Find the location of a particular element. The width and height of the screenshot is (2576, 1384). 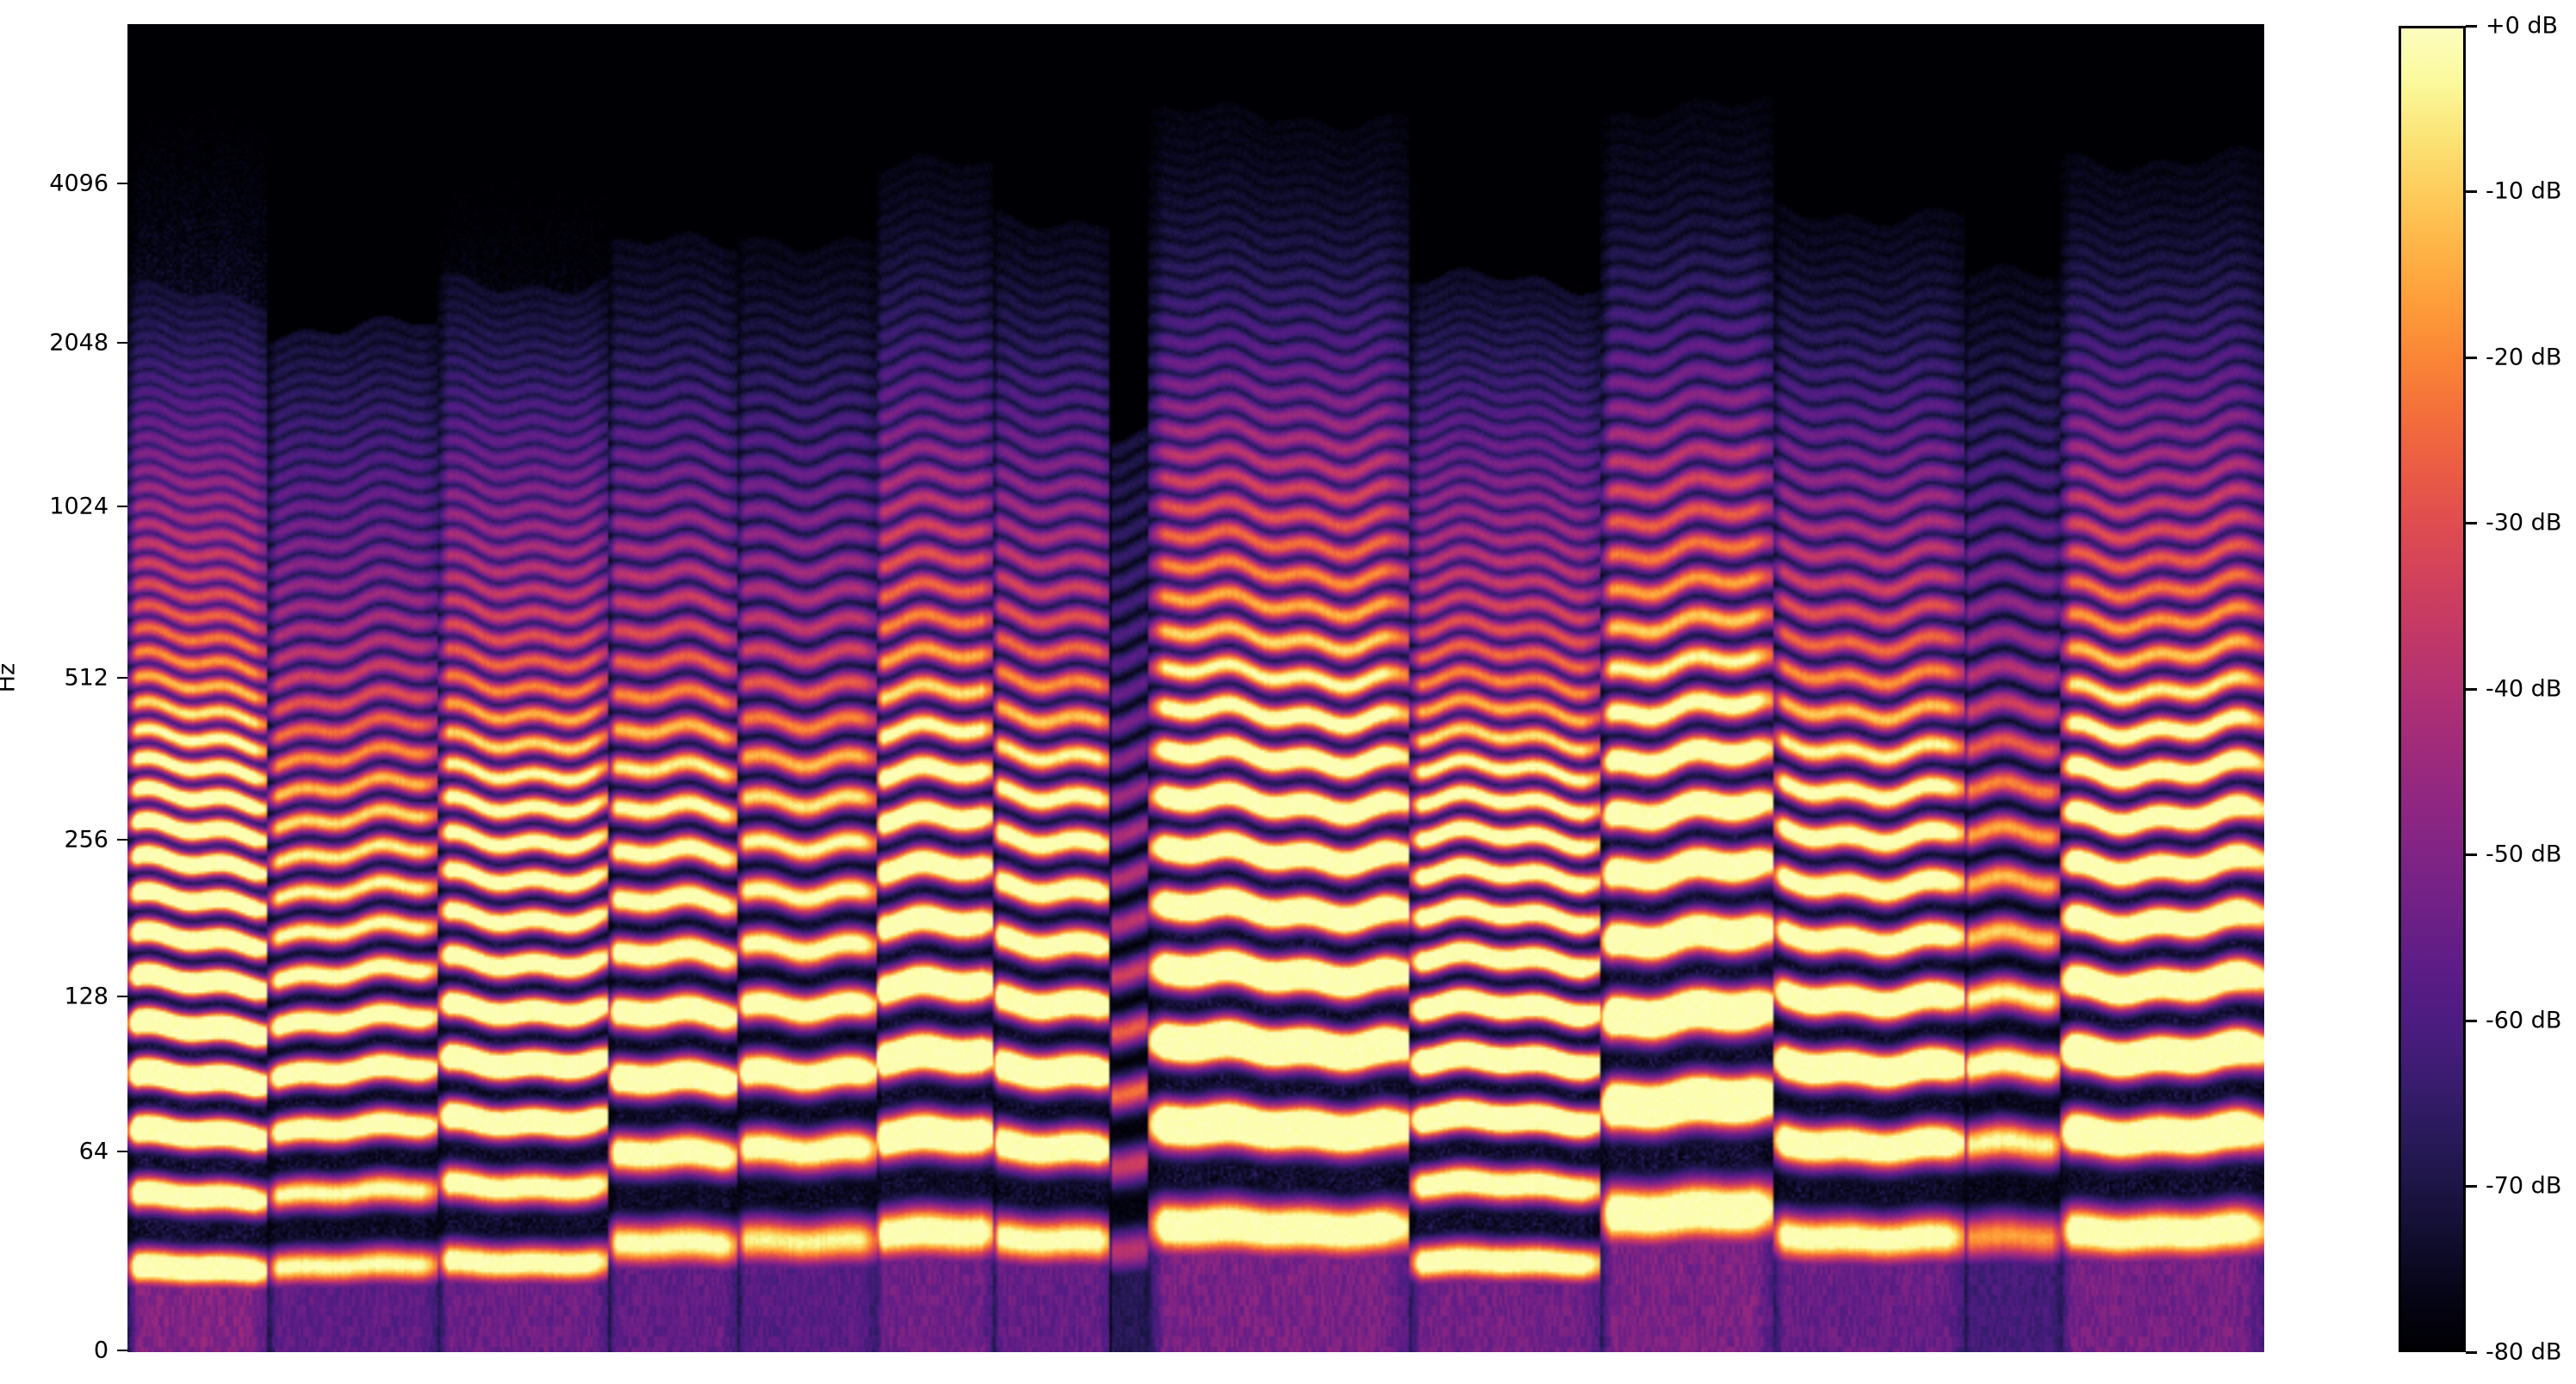

colorbar-tick-label: -40 dB is located at coordinates (2524, 689).